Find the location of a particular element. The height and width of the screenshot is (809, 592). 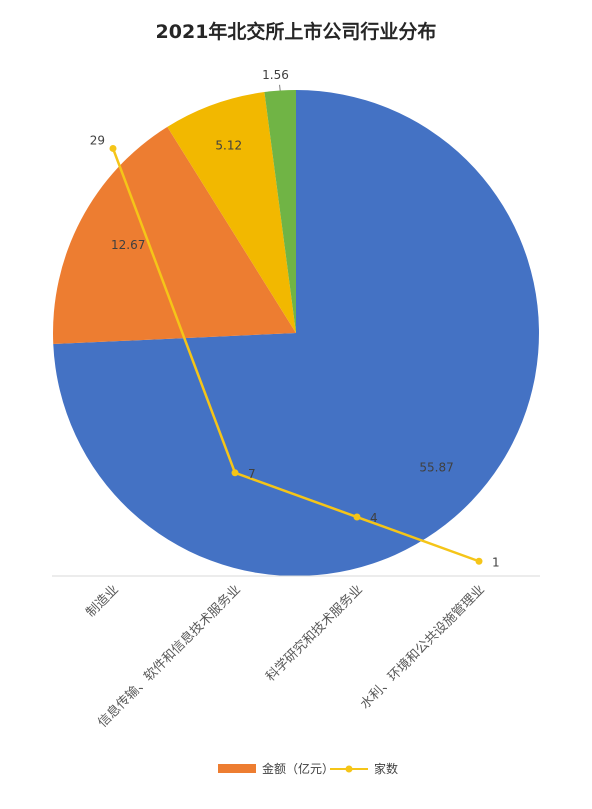

pie-value-label: 12.67 is located at coordinates (128, 245).